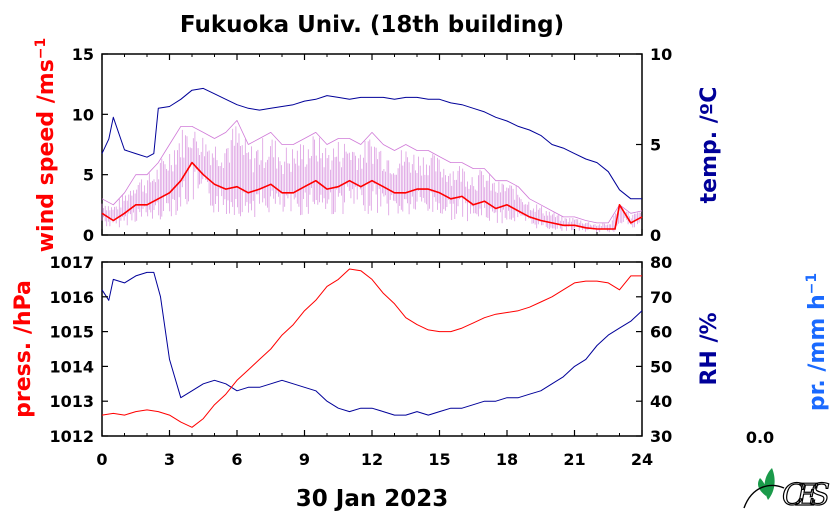 The image size is (834, 520). What do you see at coordinates (769, 484) in the screenshot?
I see `logo-leaf-icon` at bounding box center [769, 484].